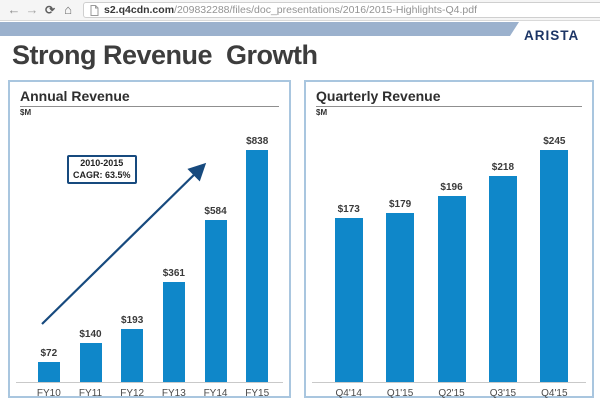 The height and width of the screenshot is (413, 600). I want to click on x-axis-label: FY14, so click(215, 393).